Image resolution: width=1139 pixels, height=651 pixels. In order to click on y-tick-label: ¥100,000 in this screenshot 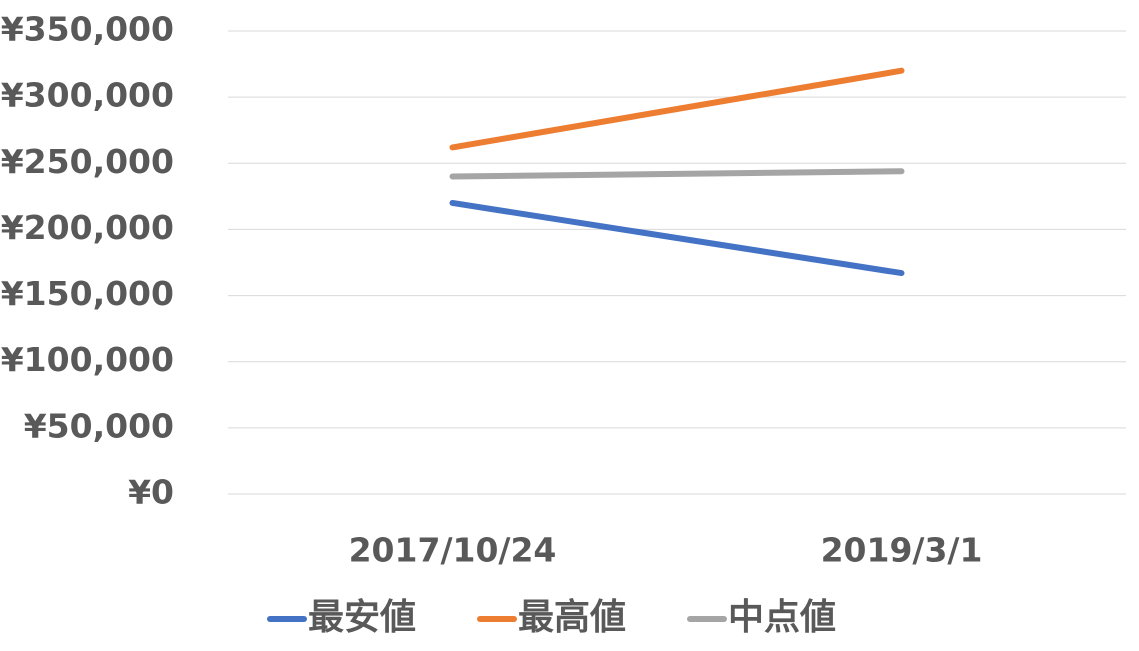, I will do `click(87, 359)`.